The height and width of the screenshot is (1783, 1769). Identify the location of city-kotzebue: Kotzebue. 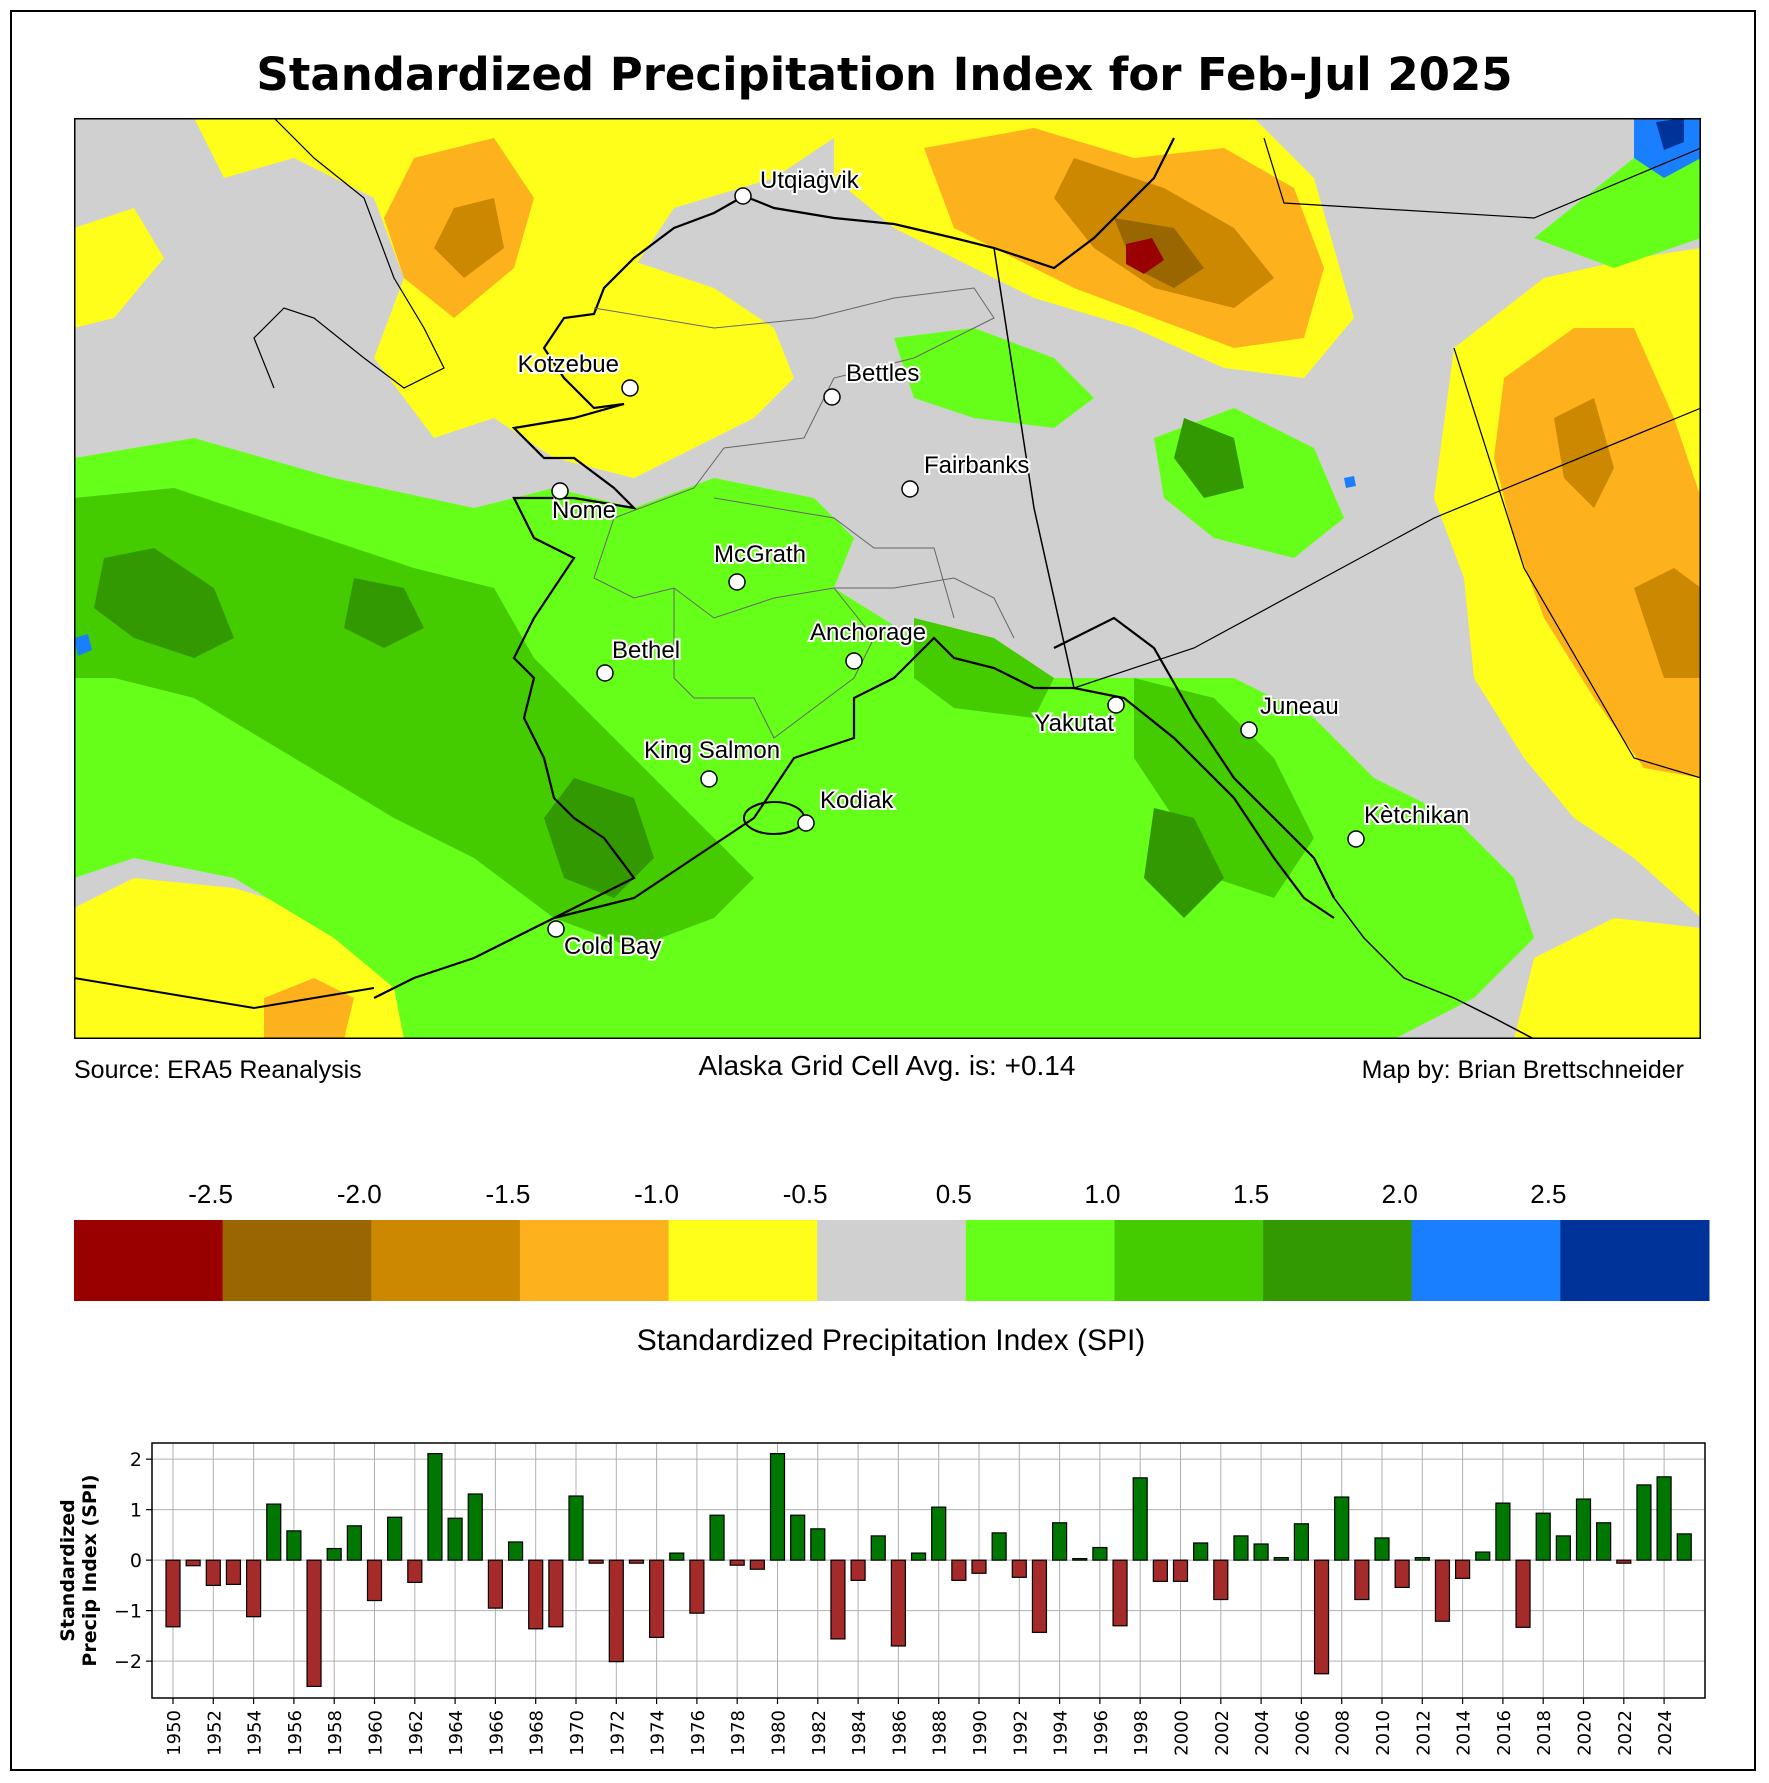
(577, 373).